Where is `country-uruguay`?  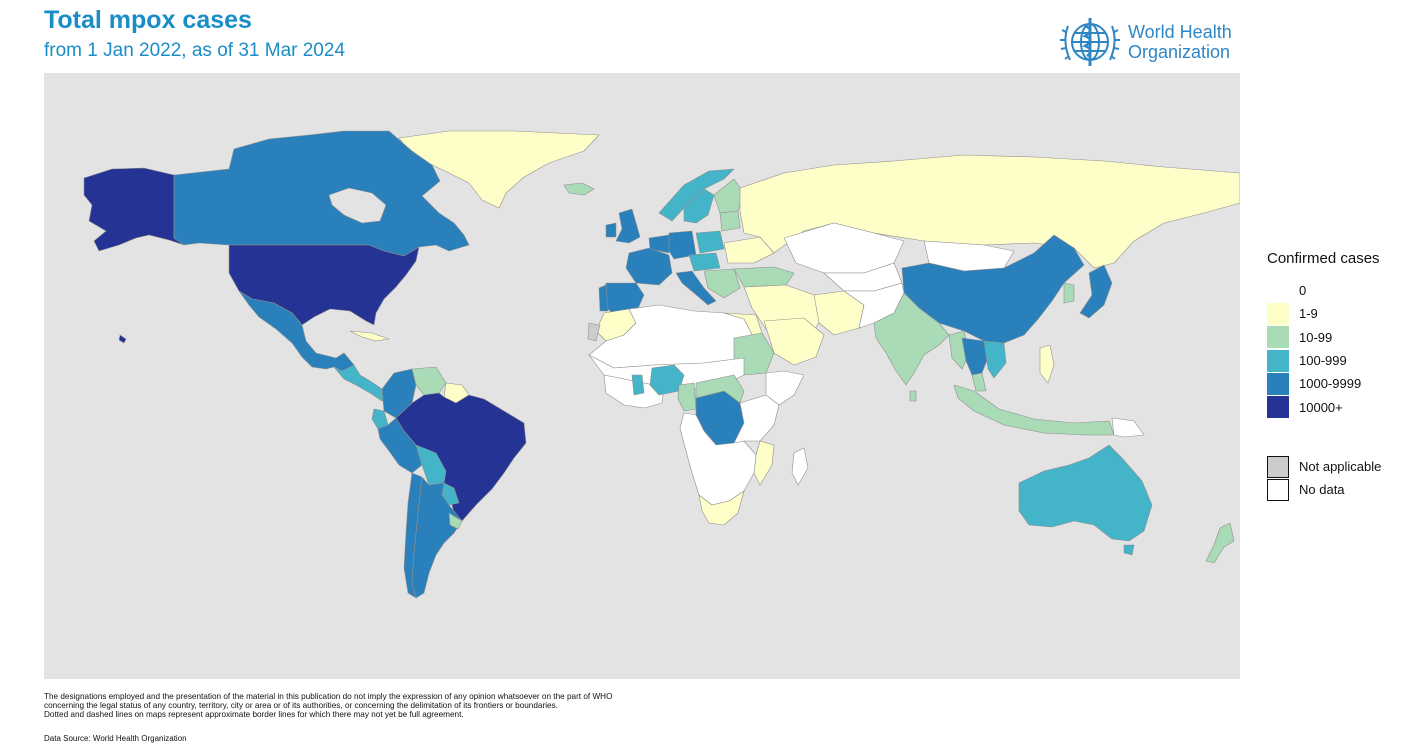 country-uruguay is located at coordinates (455, 521).